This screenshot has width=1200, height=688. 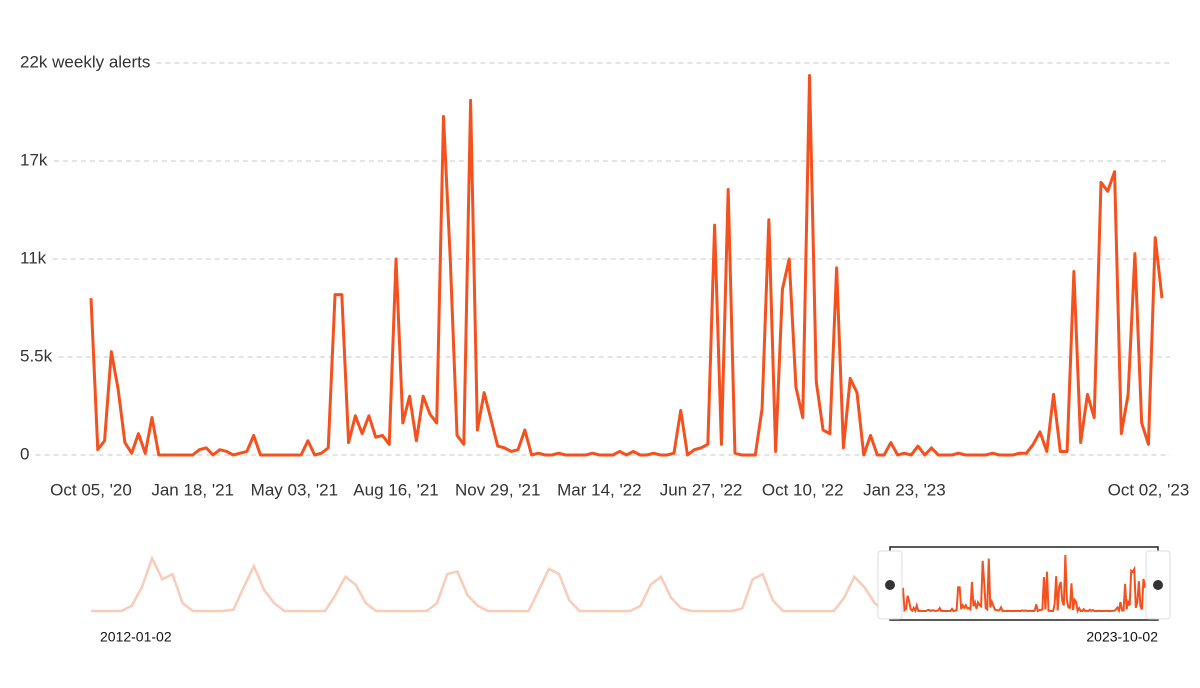 I want to click on x-tick-label: Jun 27, '22, so click(x=701, y=489).